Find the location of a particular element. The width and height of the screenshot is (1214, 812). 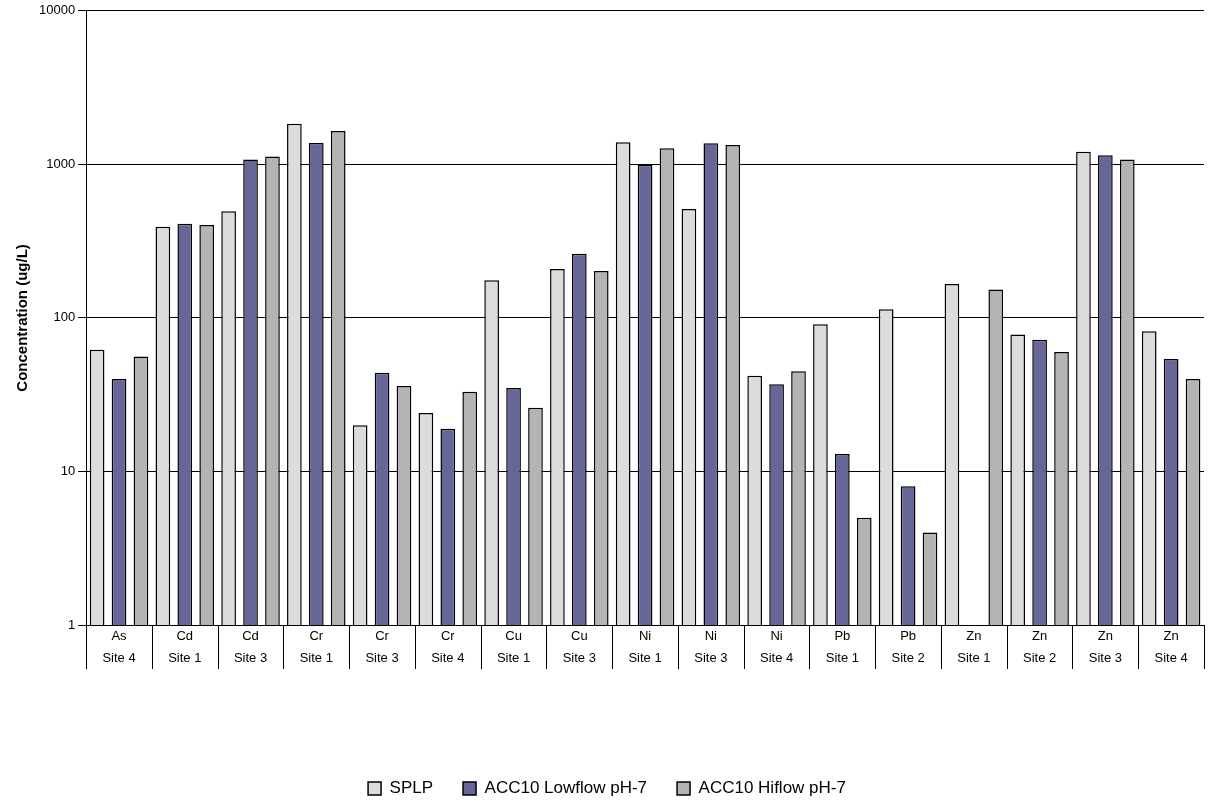

x-tick-label: Zn Site 4 is located at coordinates (1171, 646).